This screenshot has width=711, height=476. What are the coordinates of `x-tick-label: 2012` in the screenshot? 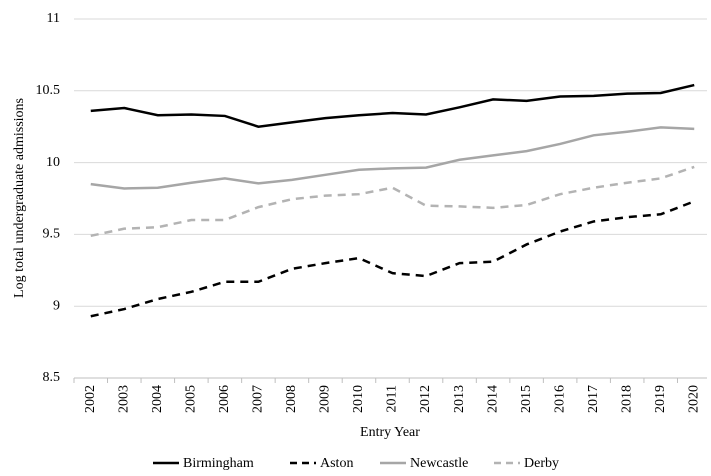 It's located at (425, 399).